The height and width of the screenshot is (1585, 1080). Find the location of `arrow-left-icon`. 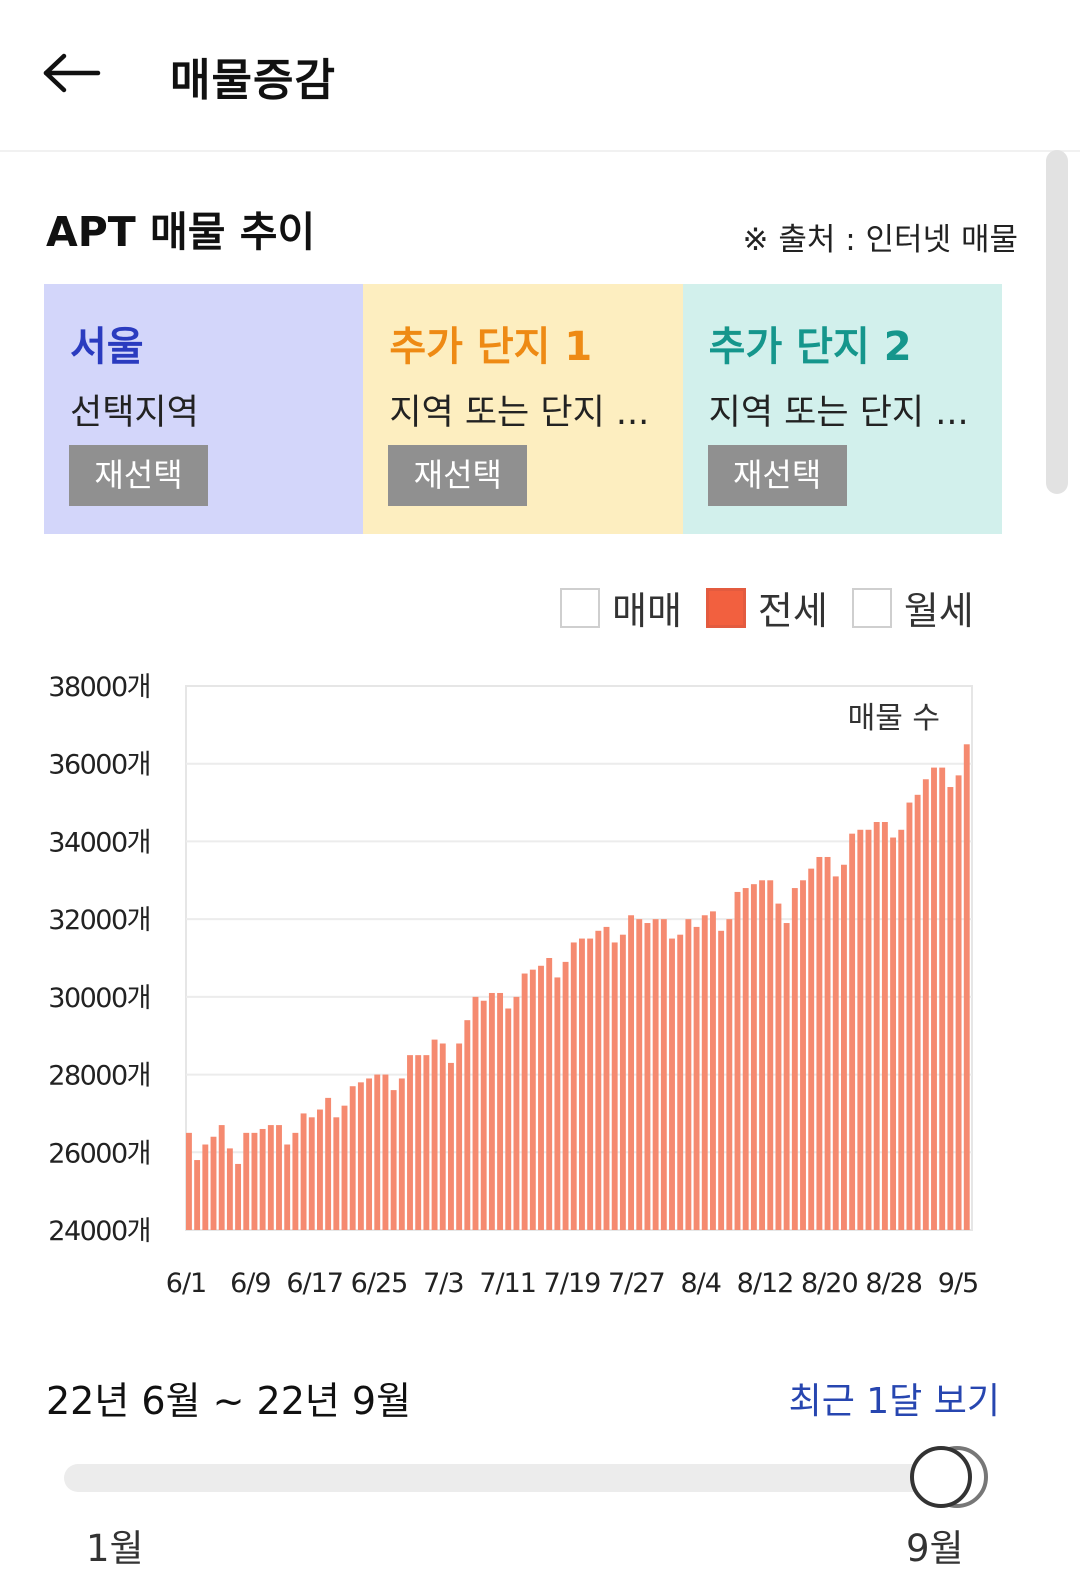

arrow-left-icon is located at coordinates (71, 73).